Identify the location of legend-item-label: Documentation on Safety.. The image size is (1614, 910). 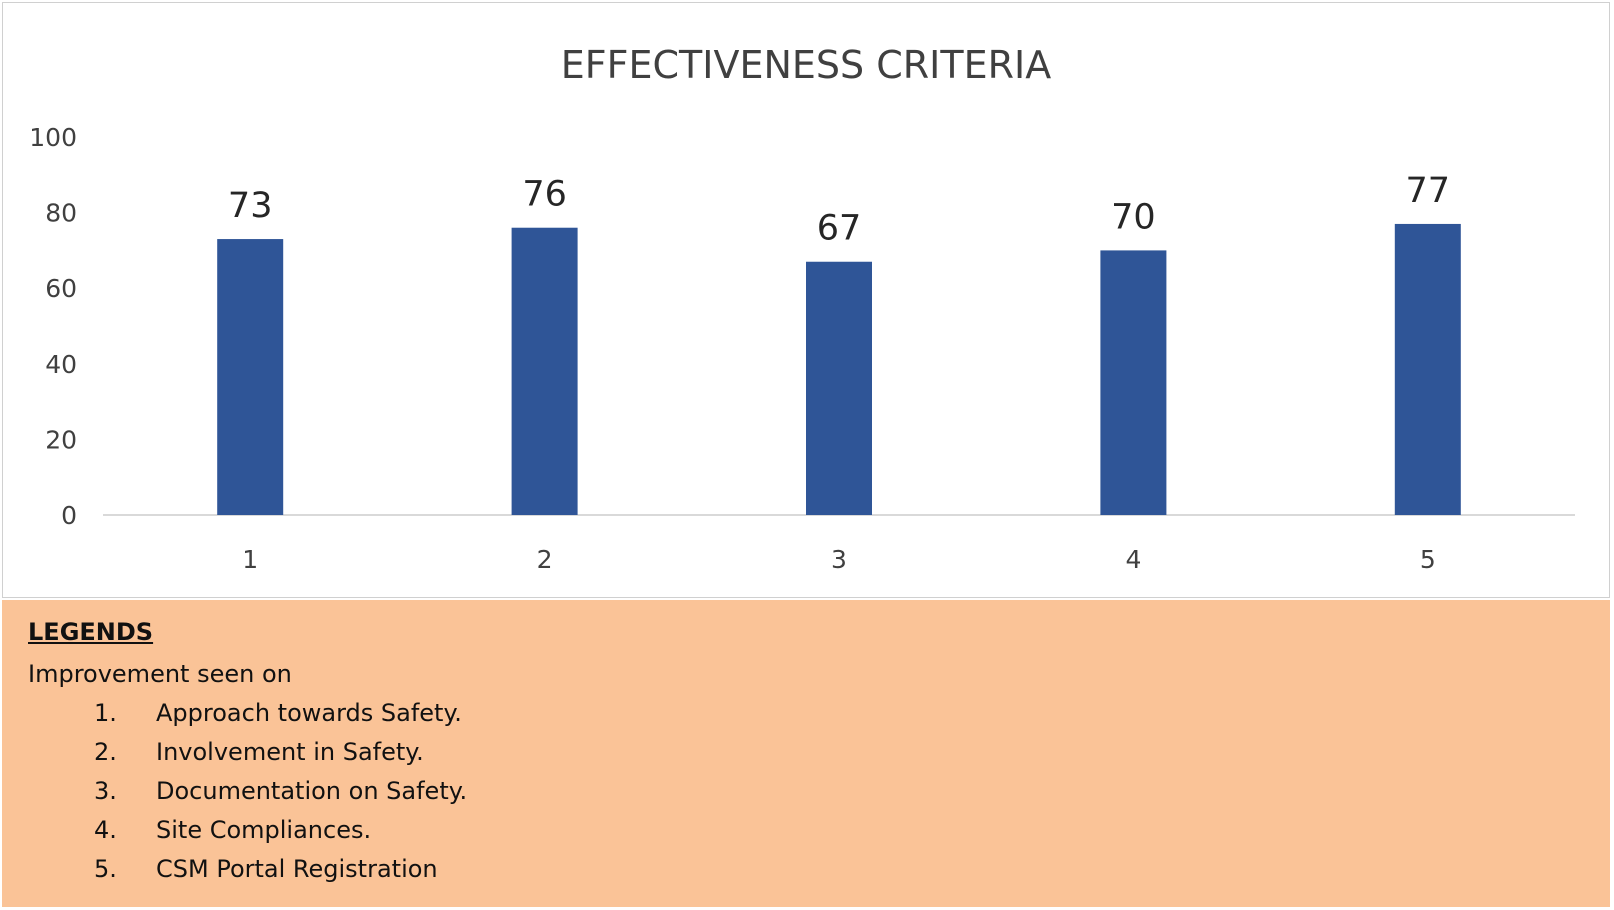
(312, 791).